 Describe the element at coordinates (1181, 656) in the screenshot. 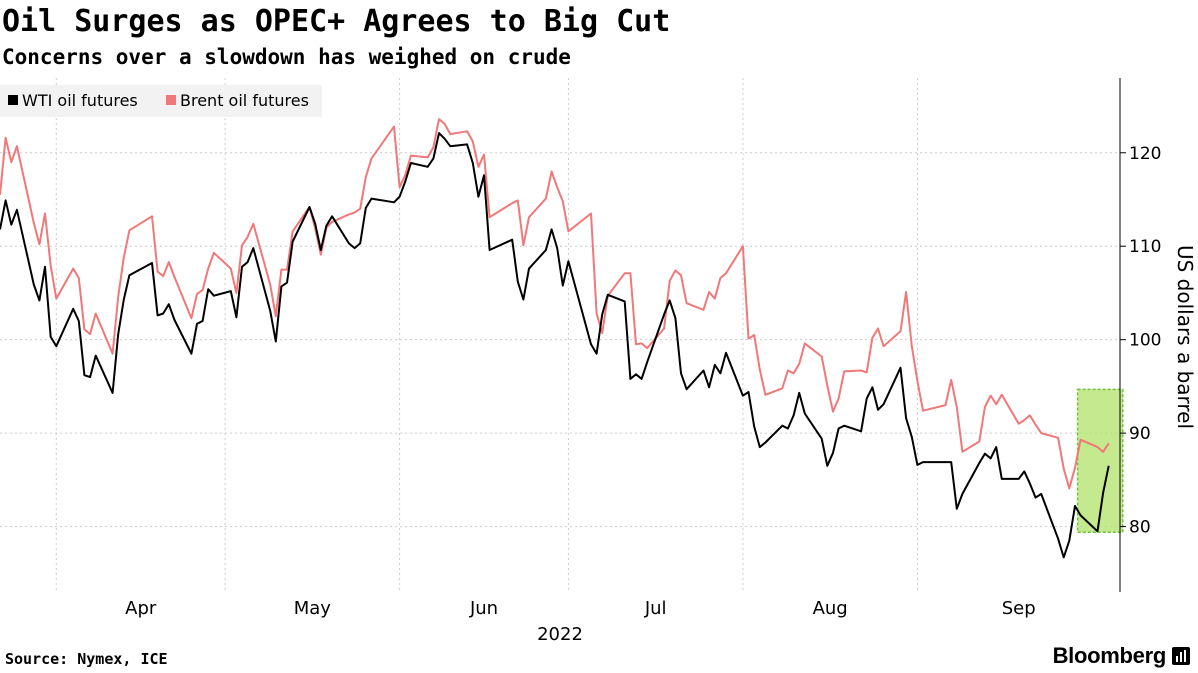

I see `bloomberg-terminal-icon` at that location.